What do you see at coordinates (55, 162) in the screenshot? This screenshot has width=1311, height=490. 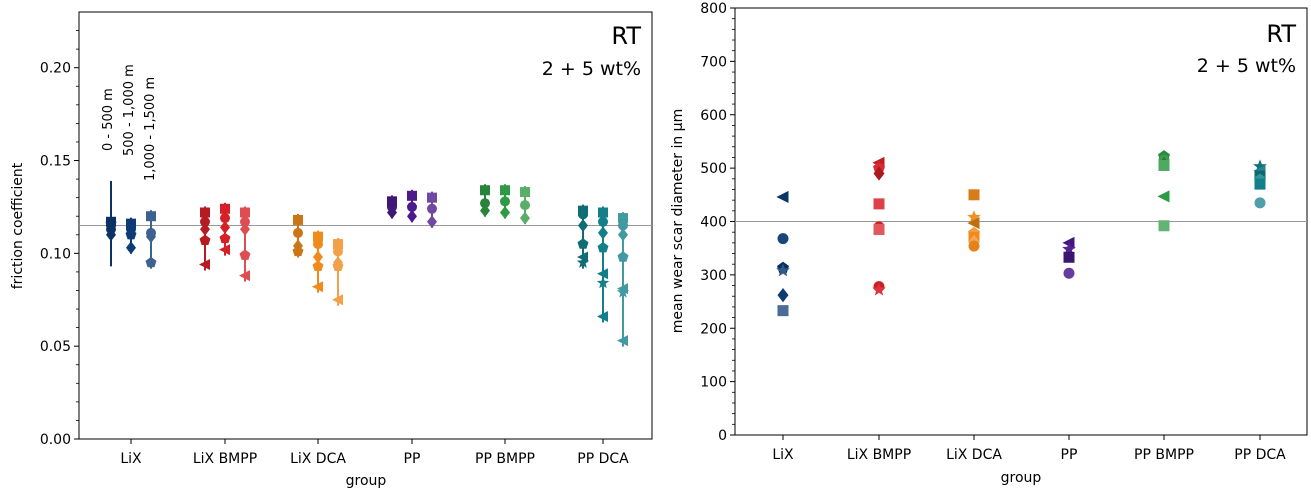 I see `left-y-tick-label: 0.15` at bounding box center [55, 162].